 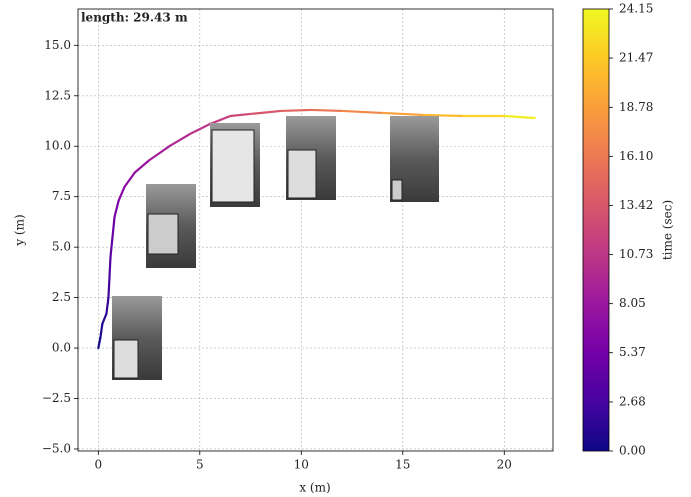 What do you see at coordinates (200, 465) in the screenshot?
I see `x-tick-label: 5` at bounding box center [200, 465].